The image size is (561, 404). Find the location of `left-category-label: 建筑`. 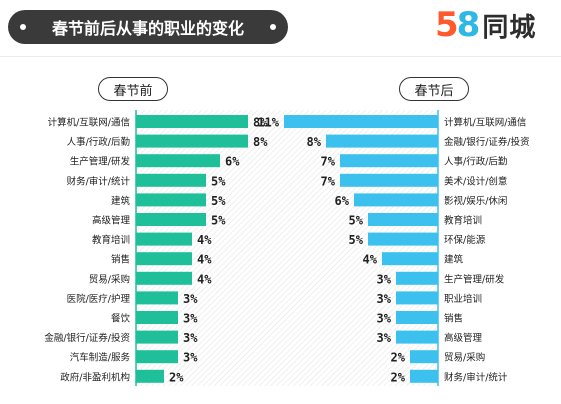

left-category-label: 建筑 is located at coordinates (121, 201).